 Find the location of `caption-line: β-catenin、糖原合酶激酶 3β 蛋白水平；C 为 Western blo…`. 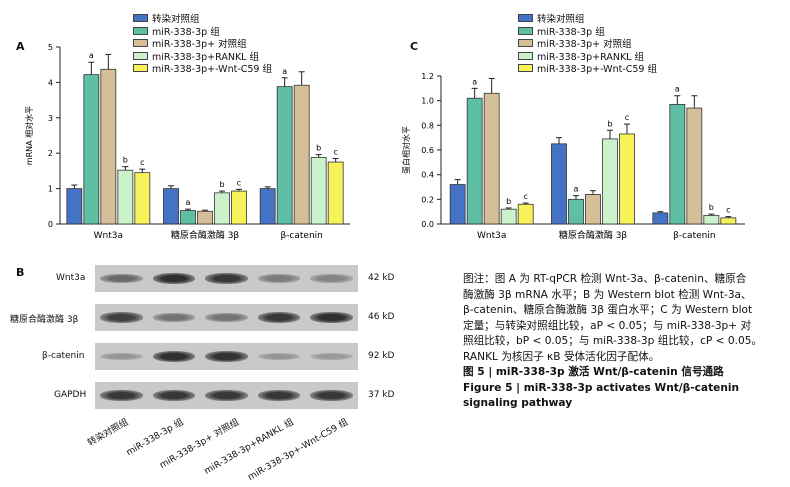

caption-line: β-catenin、糖原合酶激酶 3β 蛋白水平；C 为 Western blo… is located at coordinates (608, 310).